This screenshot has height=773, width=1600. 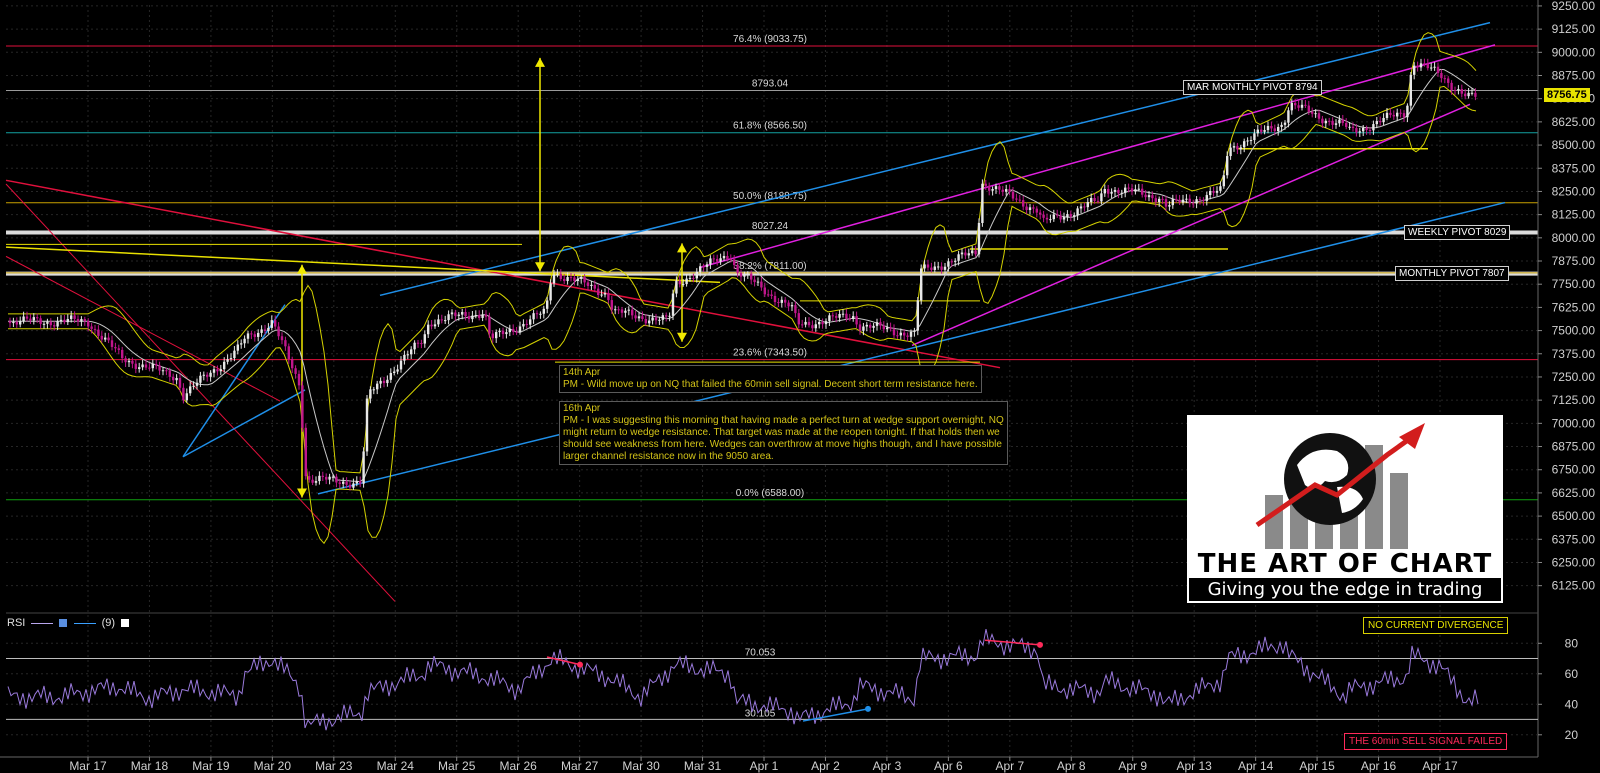 What do you see at coordinates (125, 623) in the screenshot?
I see `settings-icon` at bounding box center [125, 623].